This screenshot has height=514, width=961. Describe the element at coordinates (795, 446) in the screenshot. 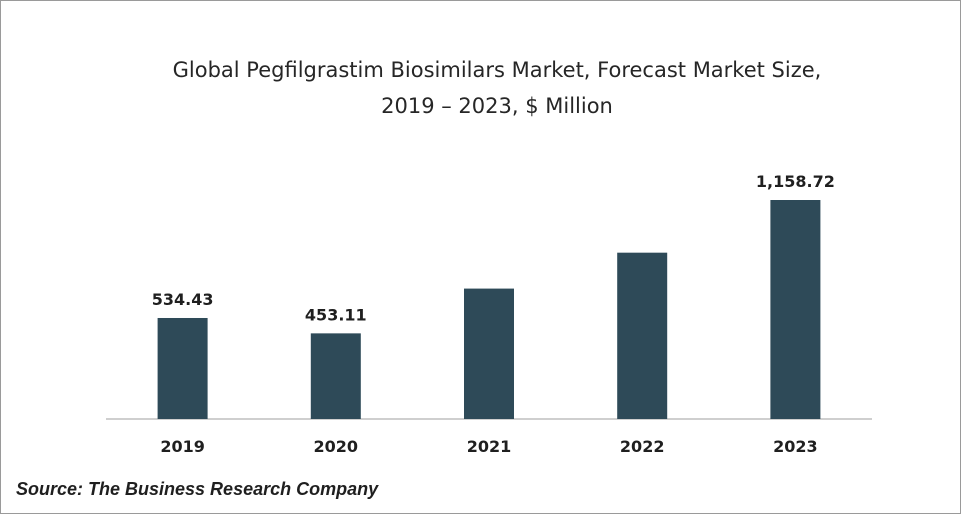

I see `x-tick-label-2023: 2023` at that location.